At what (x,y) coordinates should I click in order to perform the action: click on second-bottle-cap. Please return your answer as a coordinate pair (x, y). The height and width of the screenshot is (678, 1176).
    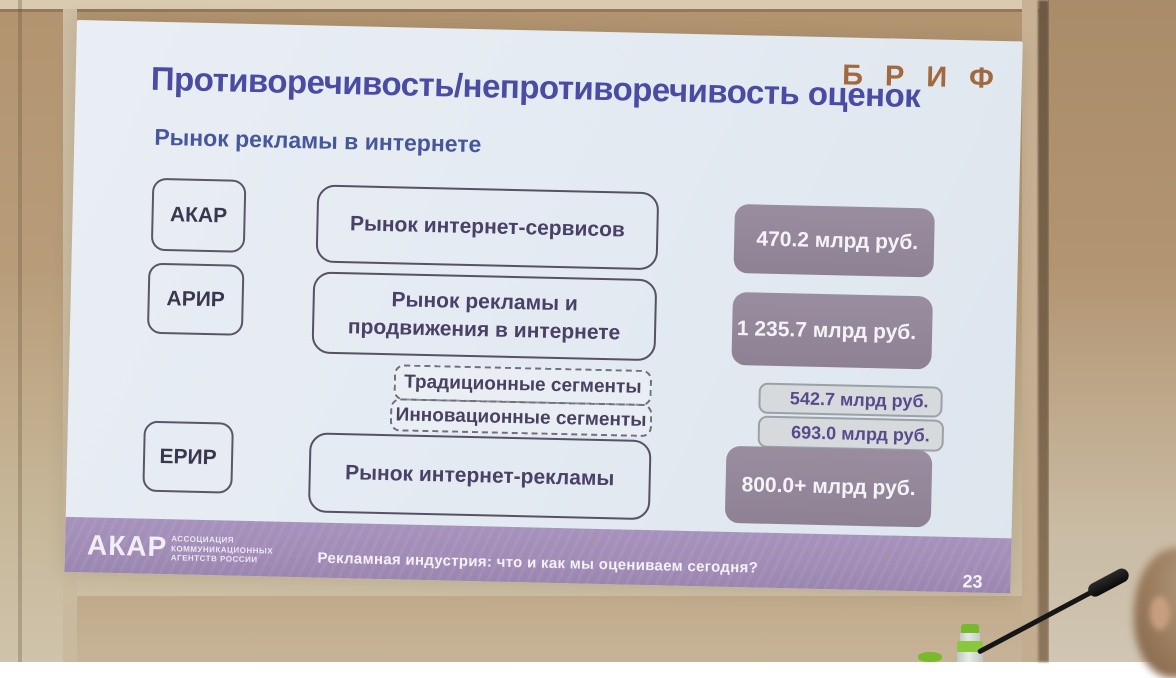
    Looking at the image, I should click on (930, 657).